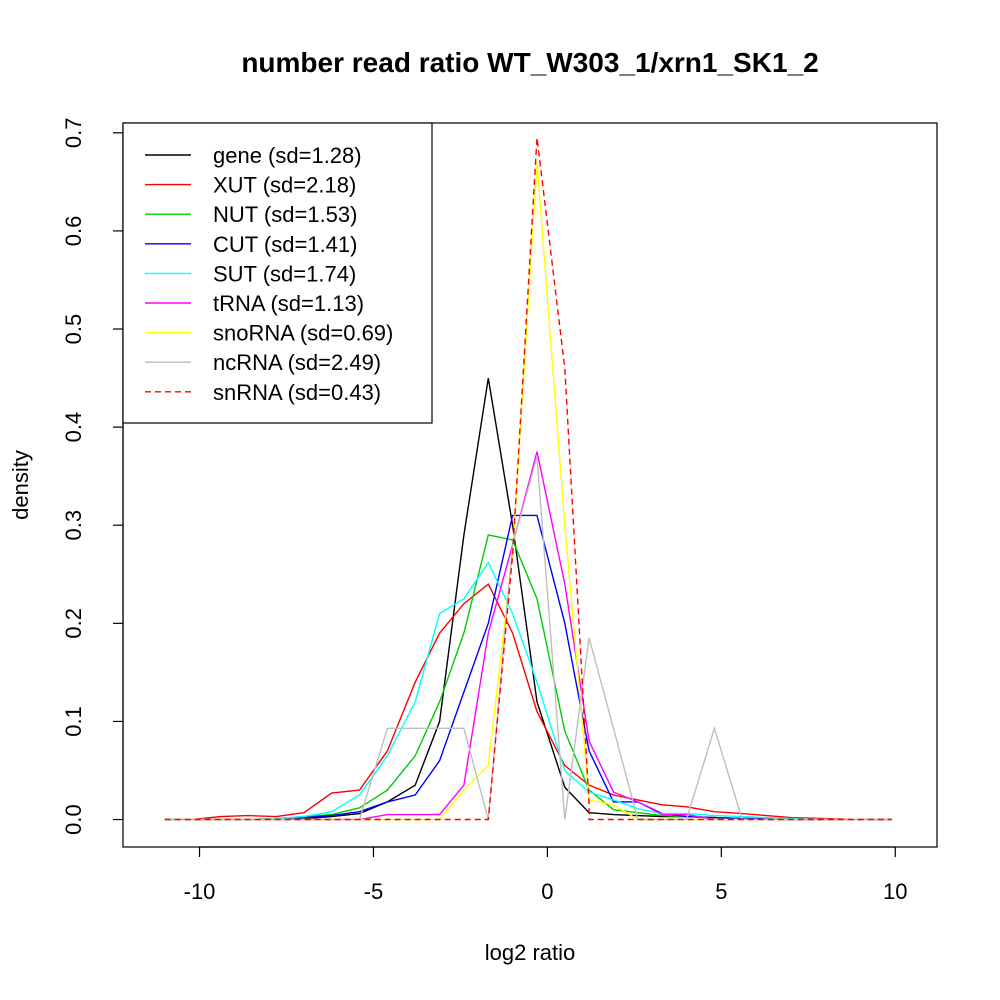  Describe the element at coordinates (895, 891) in the screenshot. I see `x-tick-label-4: 10` at that location.